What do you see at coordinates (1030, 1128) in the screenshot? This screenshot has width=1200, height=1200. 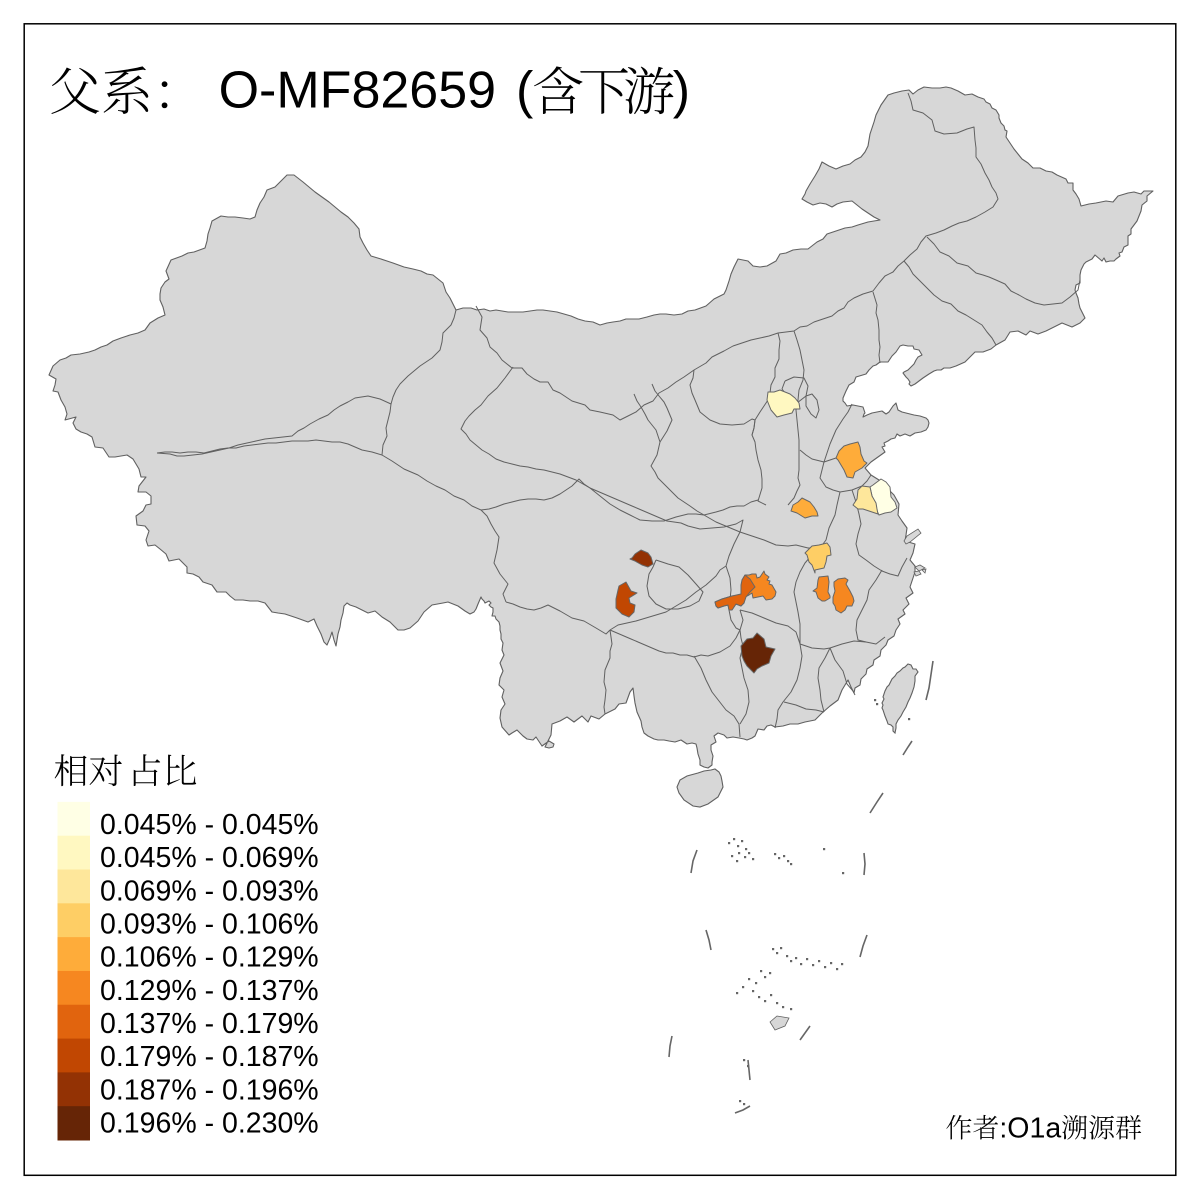 I see `svg-text: :O1a` at bounding box center [1030, 1128].